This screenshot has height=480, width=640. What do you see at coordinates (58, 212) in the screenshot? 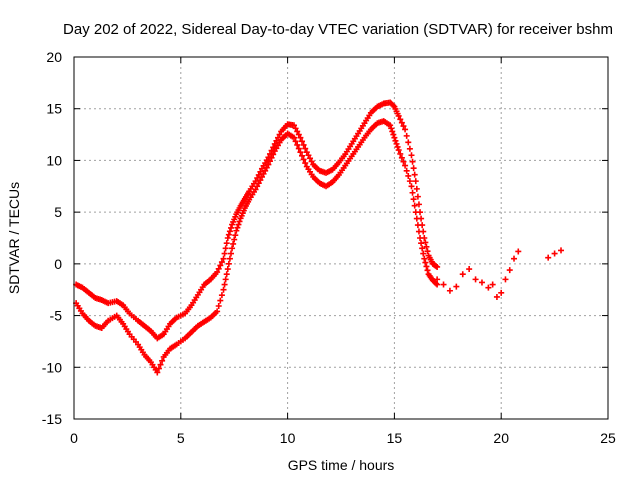
I see `y-tick-label: 5` at bounding box center [58, 212].